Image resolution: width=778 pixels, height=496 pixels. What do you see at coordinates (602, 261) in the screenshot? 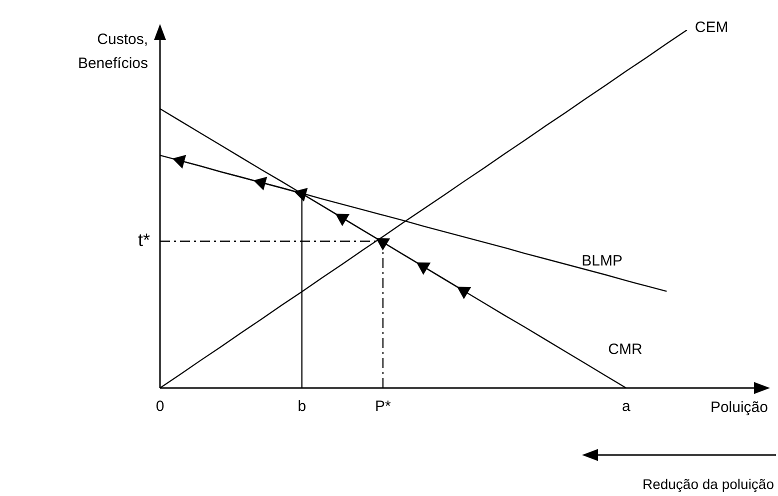
I see `series-label: BLMP` at bounding box center [602, 261].